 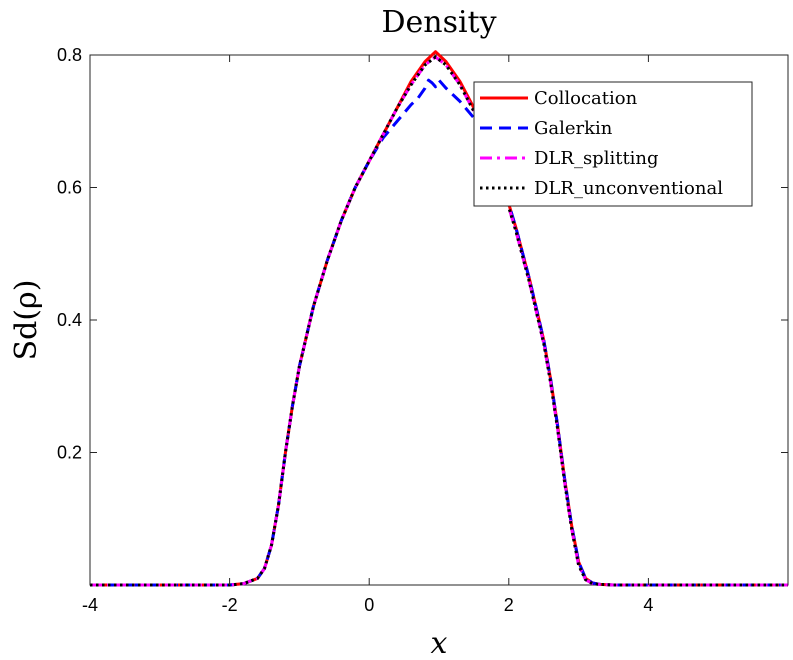 I want to click on chart-title: Density, so click(x=438, y=22).